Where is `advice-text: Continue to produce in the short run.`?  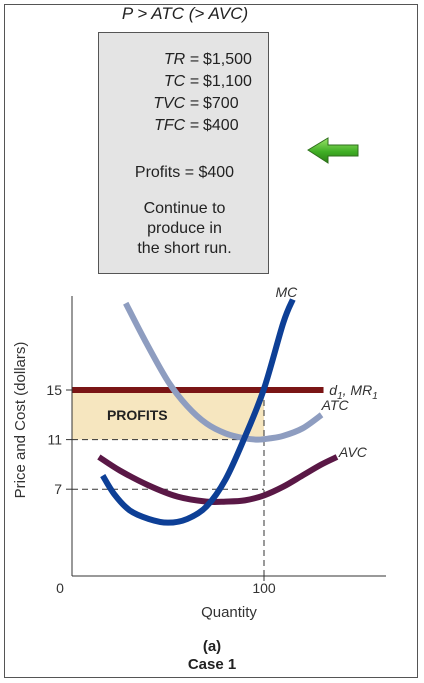
advice-text: Continue to produce in the short run. is located at coordinates (184, 229).